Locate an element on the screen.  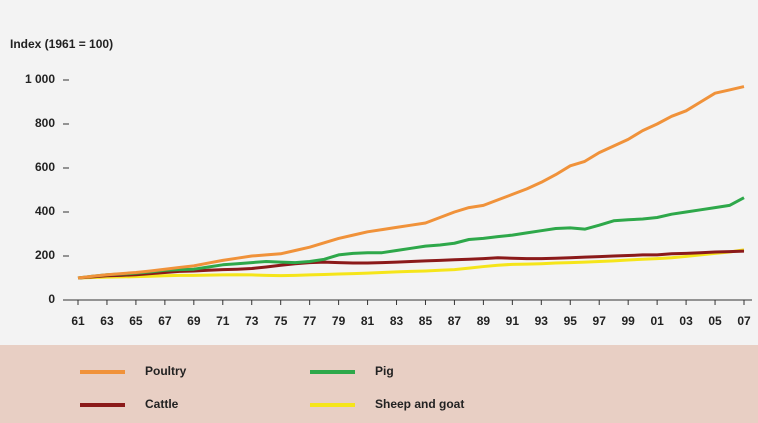
x-tick-label: 93 is located at coordinates (542, 321).